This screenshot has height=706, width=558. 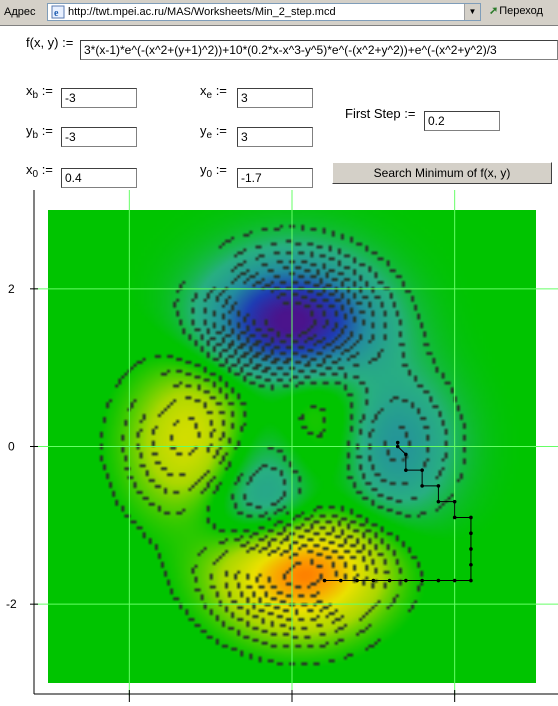 What do you see at coordinates (99, 98) in the screenshot?
I see `xb-input: -3` at bounding box center [99, 98].